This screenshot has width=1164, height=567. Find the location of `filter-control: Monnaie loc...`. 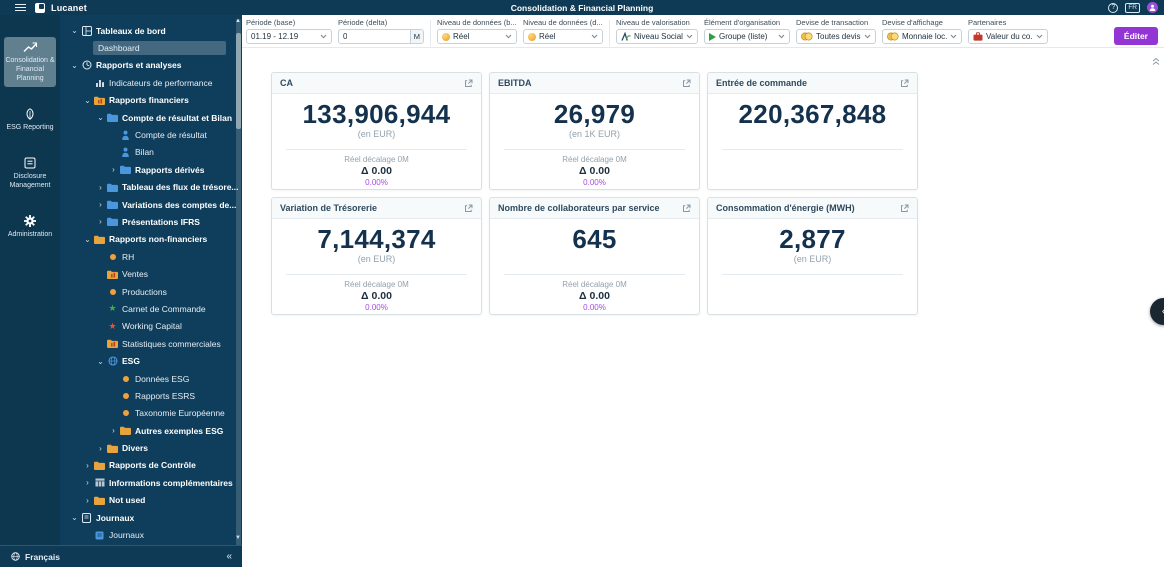

filter-control: Monnaie loc... is located at coordinates (922, 36).